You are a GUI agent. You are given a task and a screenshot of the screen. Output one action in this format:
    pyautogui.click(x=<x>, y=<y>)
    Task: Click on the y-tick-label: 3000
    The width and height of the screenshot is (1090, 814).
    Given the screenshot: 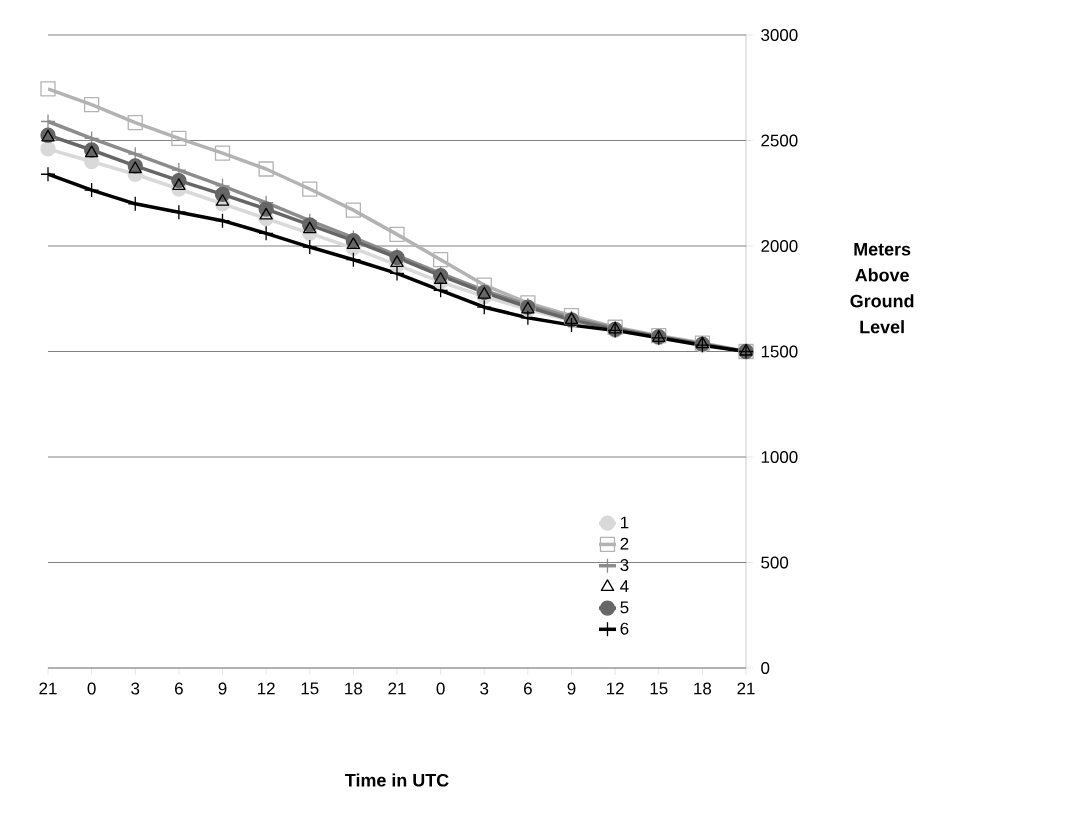 What is the action you would take?
    pyautogui.click(x=779, y=35)
    